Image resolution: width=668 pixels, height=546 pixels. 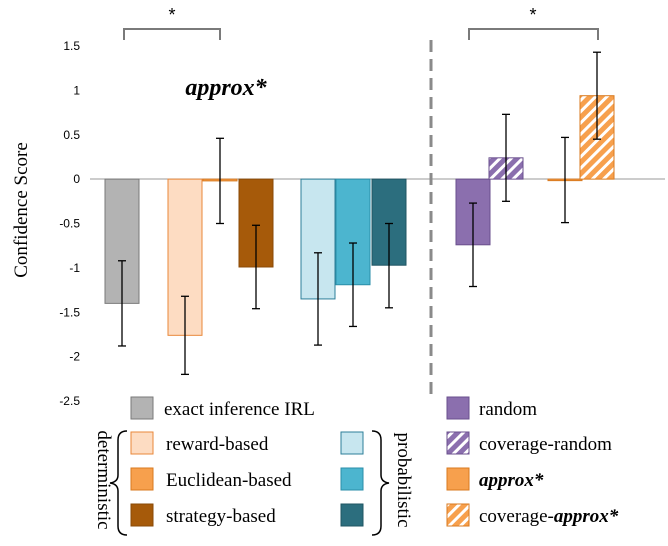 I want to click on probabilistic-brace, so click(x=380, y=483).